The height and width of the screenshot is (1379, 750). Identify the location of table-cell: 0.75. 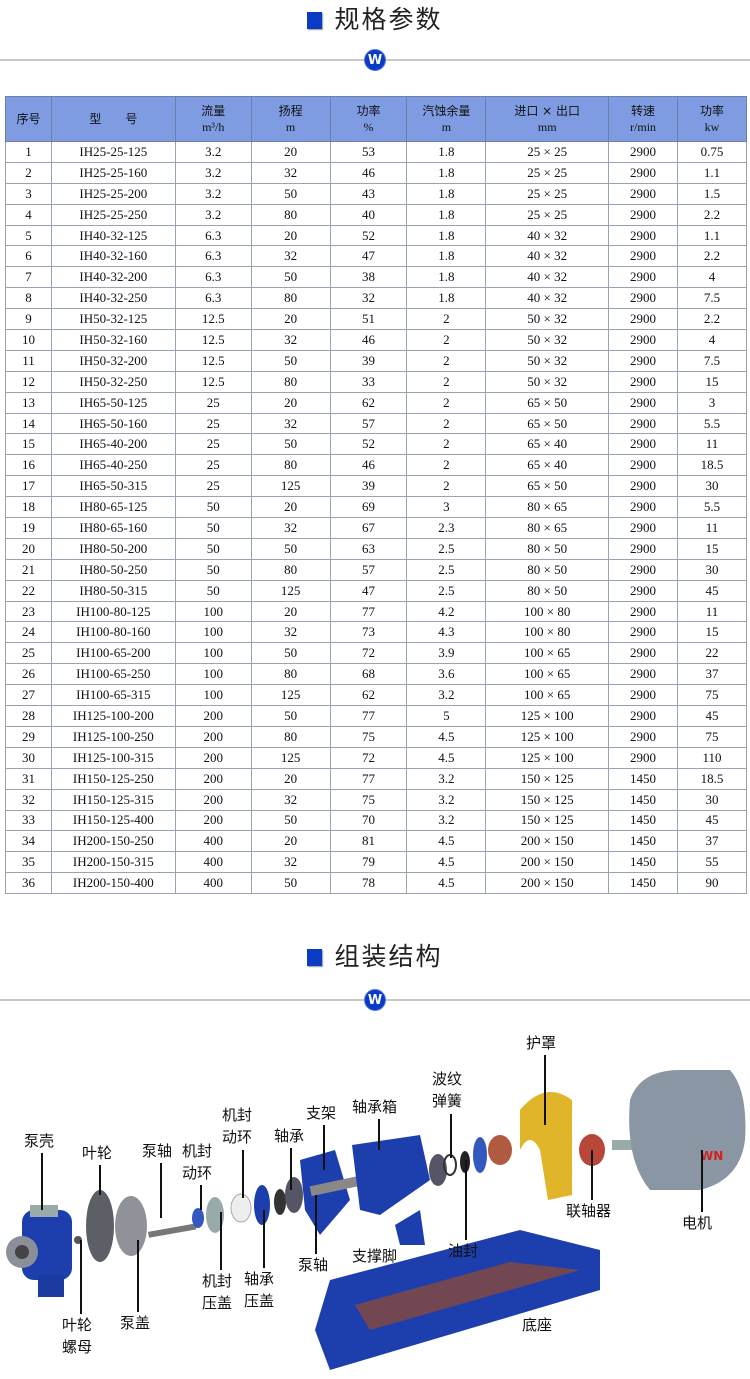
(712, 152).